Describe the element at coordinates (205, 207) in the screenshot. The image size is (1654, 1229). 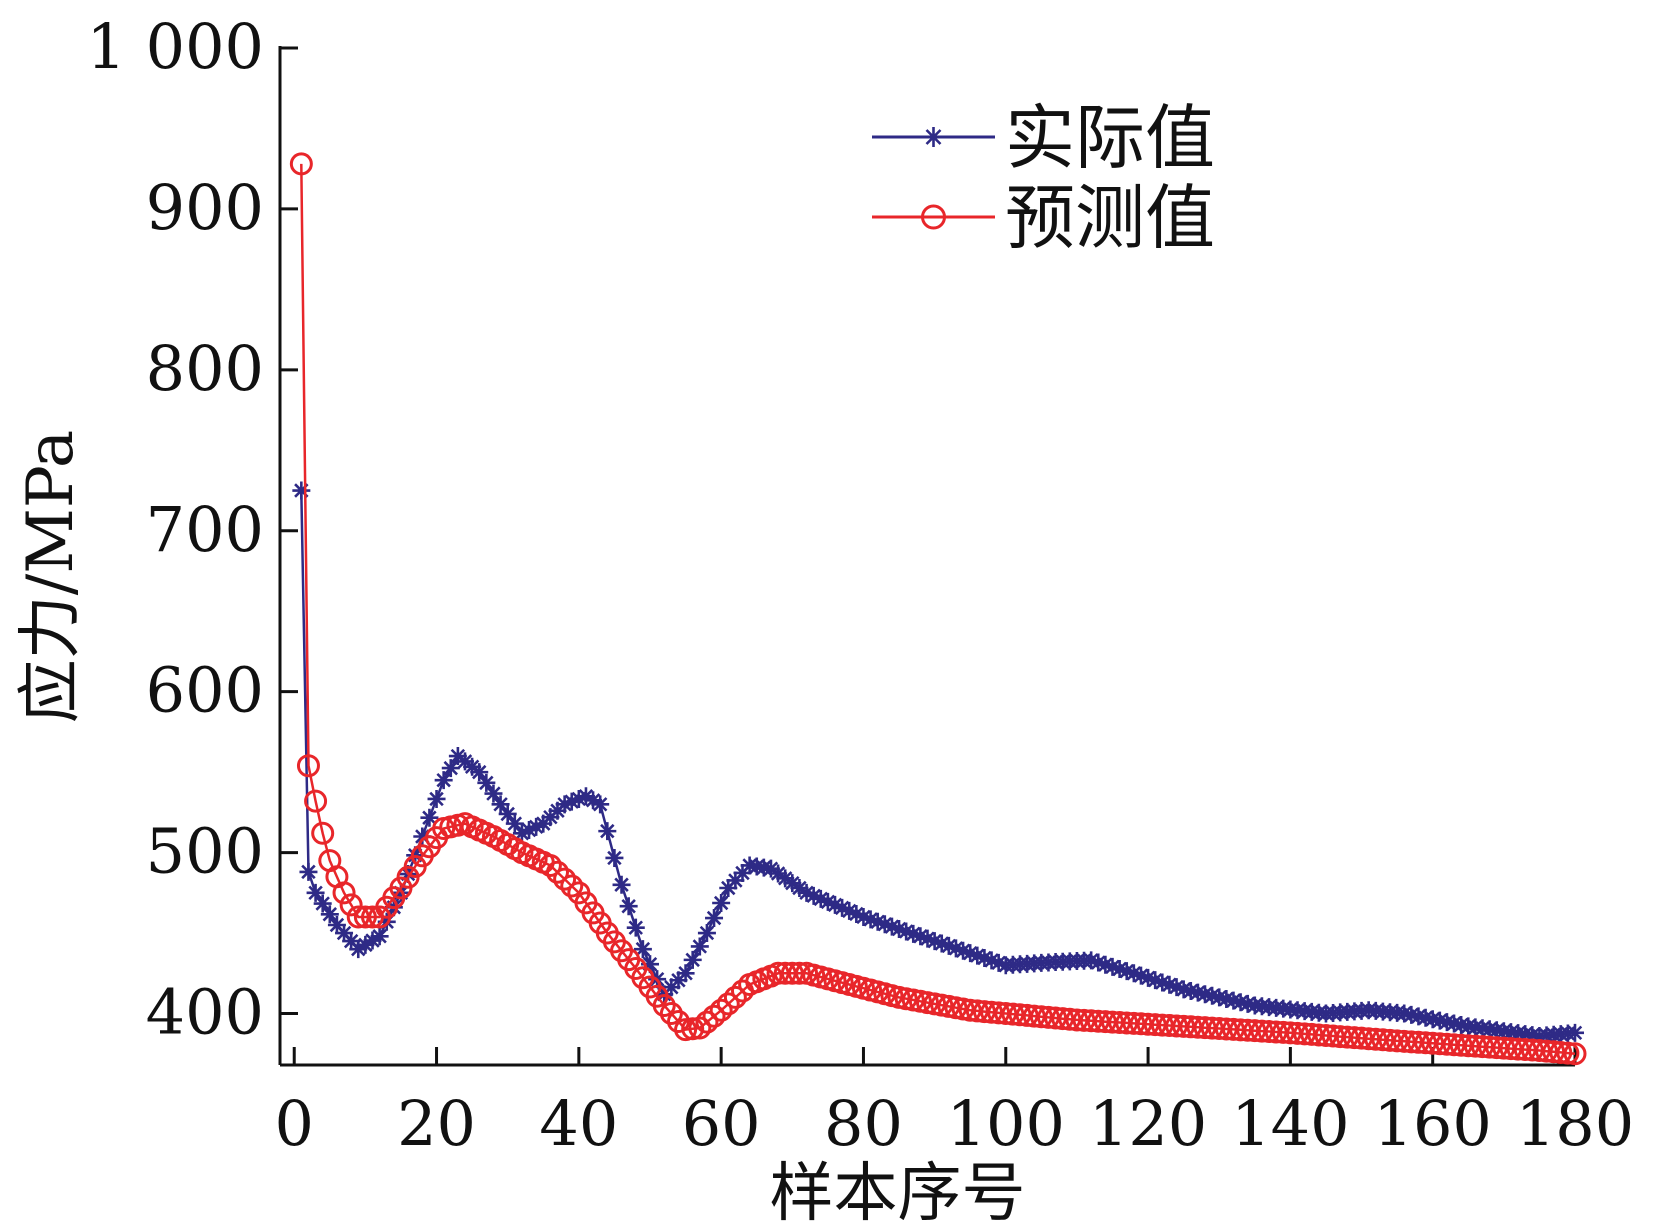
I see `y-tick-label: 900` at that location.